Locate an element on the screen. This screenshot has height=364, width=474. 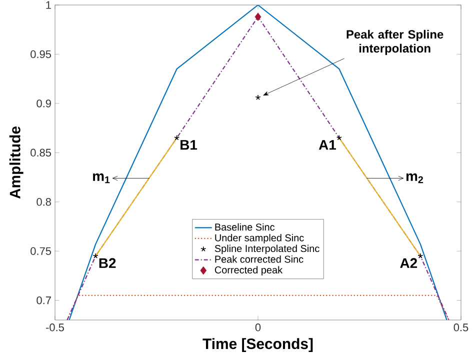
y-tick-label: 0.95 is located at coordinates (41, 54).